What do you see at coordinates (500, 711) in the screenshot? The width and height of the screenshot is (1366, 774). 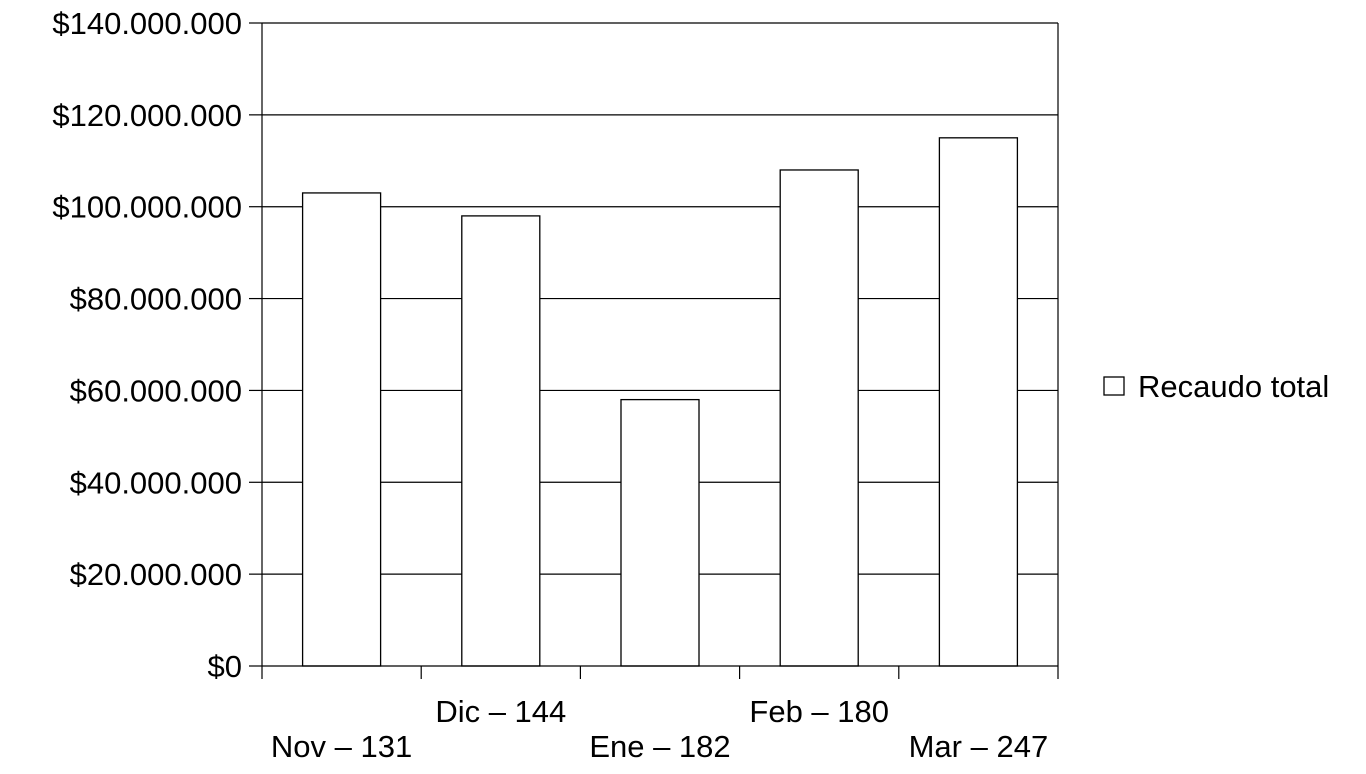 I see `x-tick-label: Dic – 144` at bounding box center [500, 711].